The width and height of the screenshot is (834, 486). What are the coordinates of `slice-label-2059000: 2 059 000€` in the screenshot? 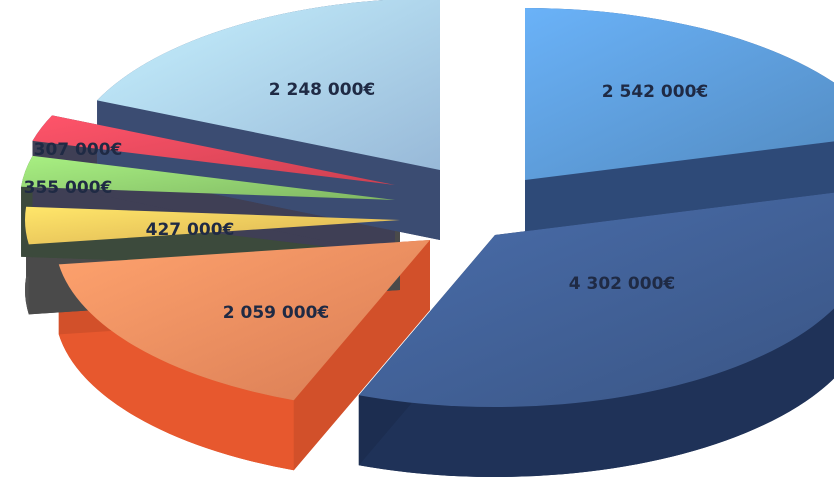 It's located at (276, 313).